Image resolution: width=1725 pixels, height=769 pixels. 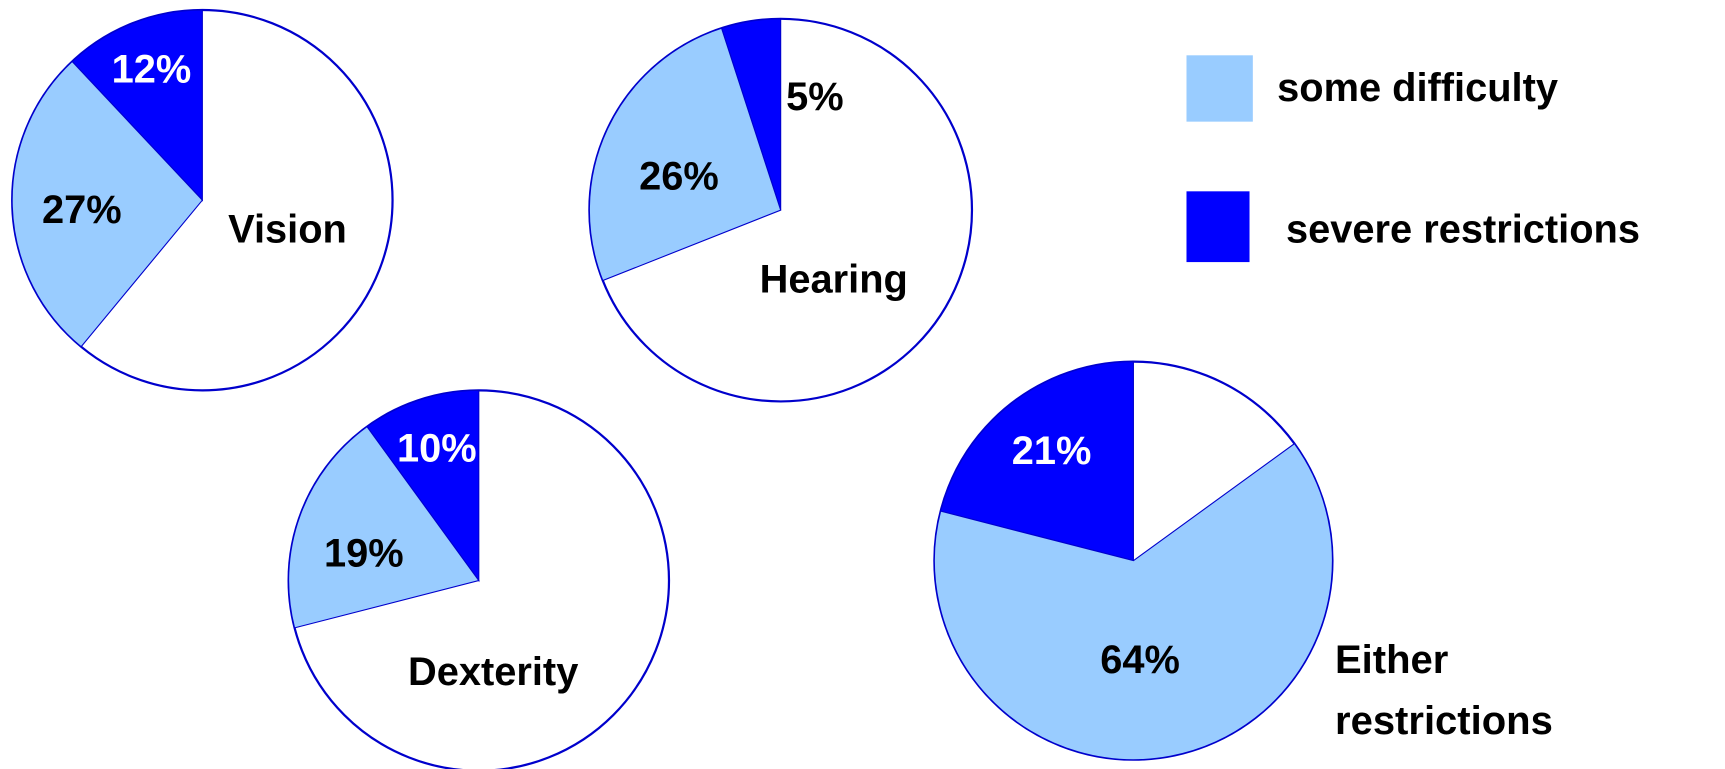 What do you see at coordinates (1052, 451) in the screenshot?
I see `slice-label: 21%` at bounding box center [1052, 451].